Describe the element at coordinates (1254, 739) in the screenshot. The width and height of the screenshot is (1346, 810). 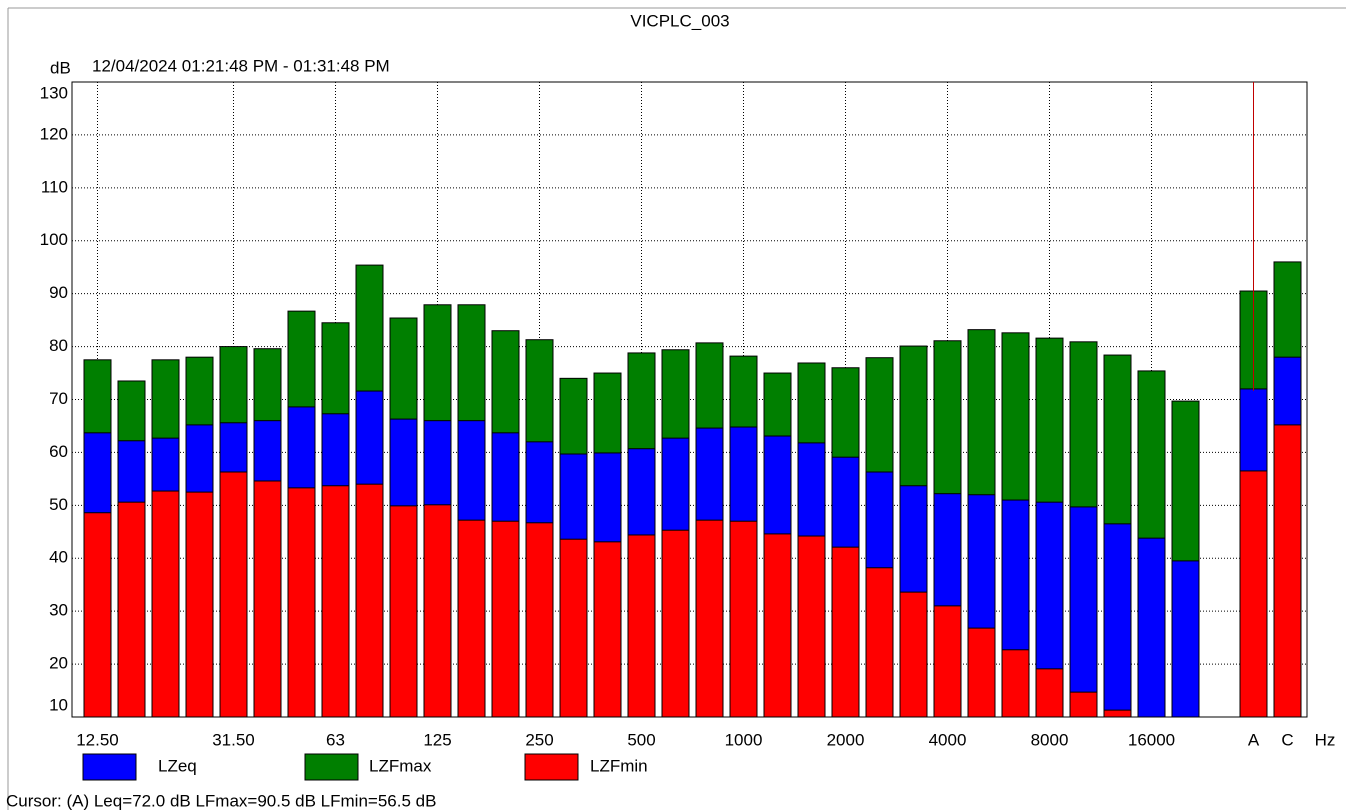
I see `x-tick-label: A` at that location.